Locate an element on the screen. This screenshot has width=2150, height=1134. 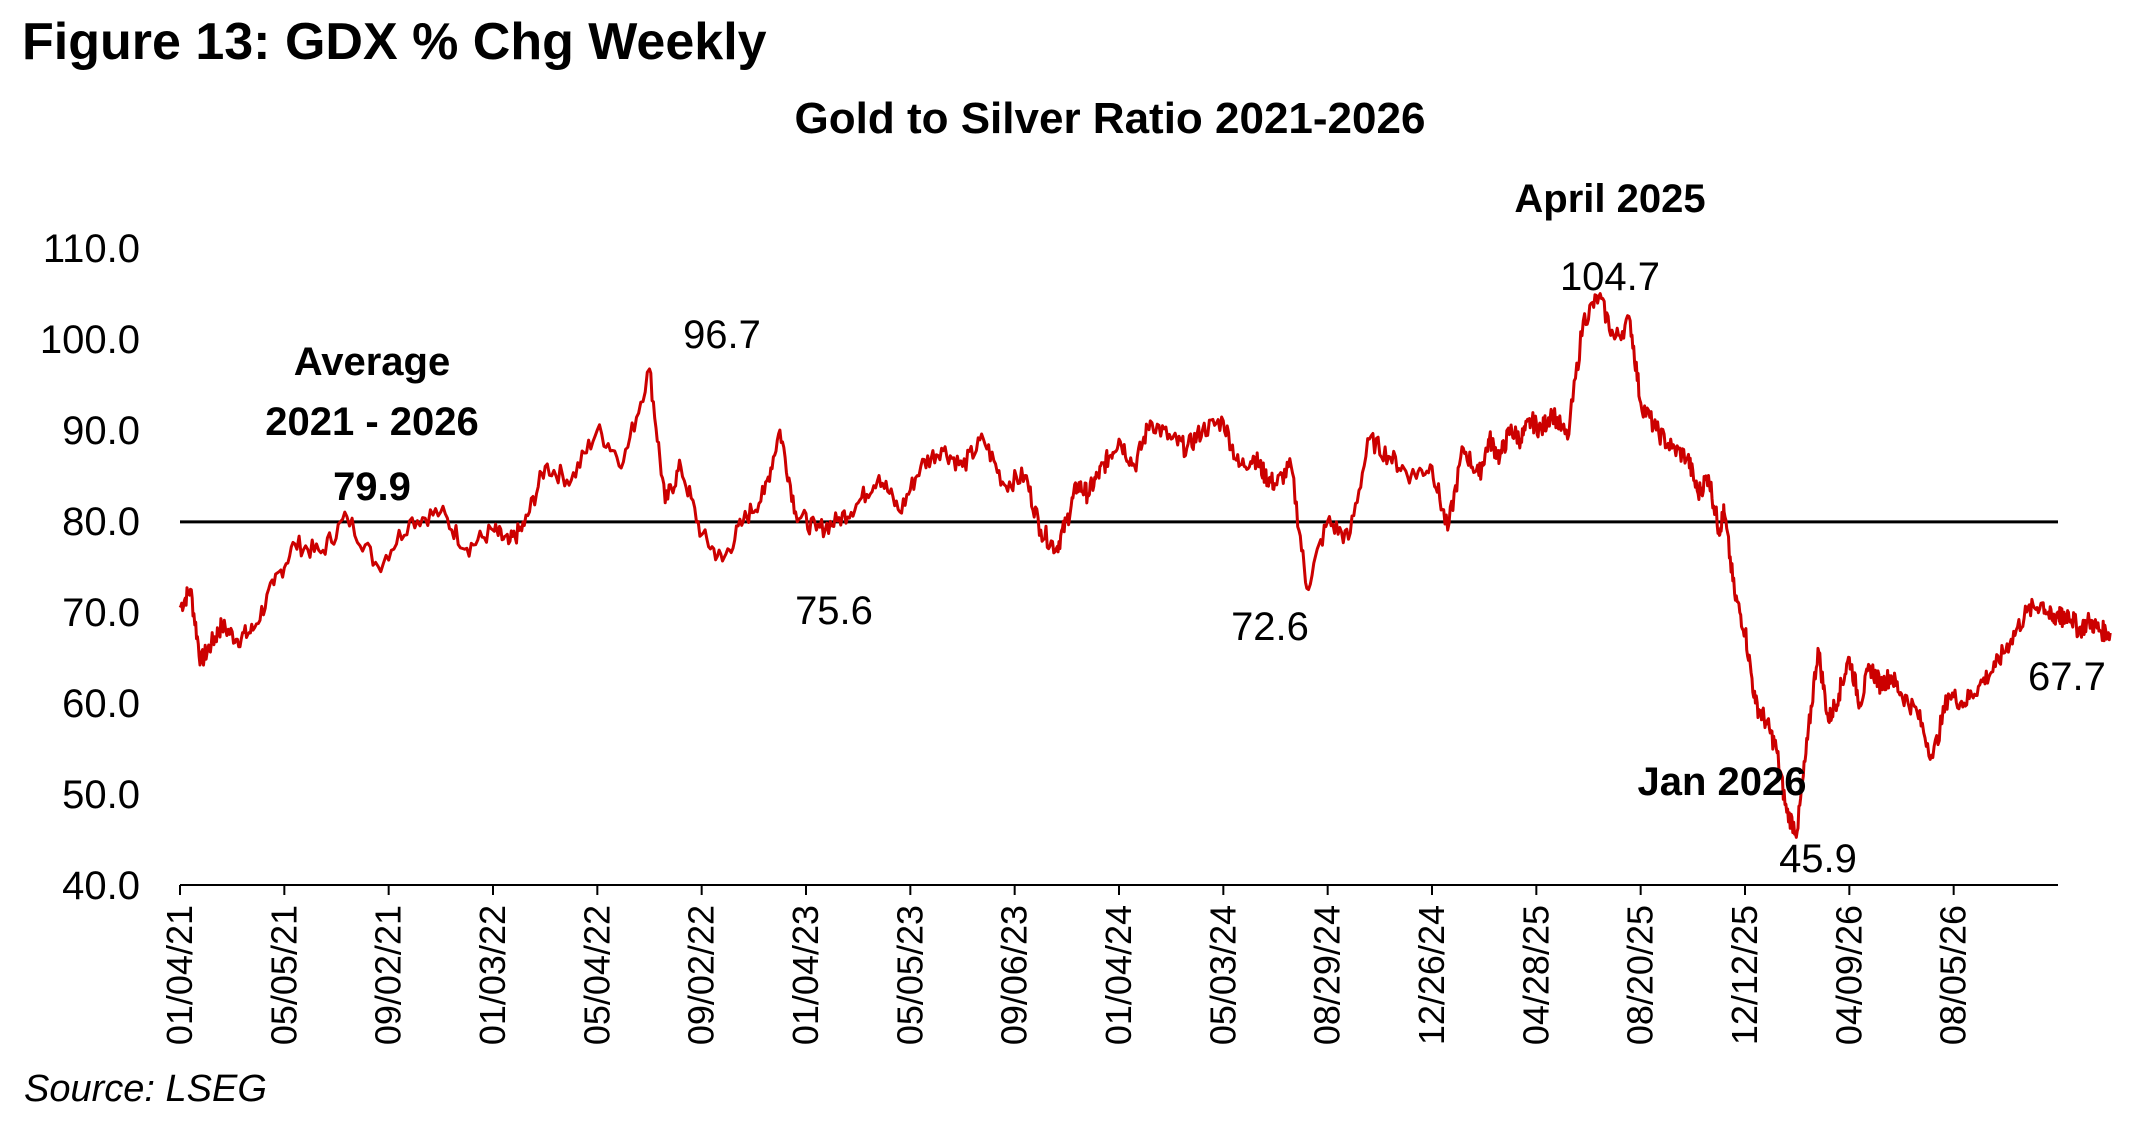
y-tick-label: 50.0 is located at coordinates (101, 795).